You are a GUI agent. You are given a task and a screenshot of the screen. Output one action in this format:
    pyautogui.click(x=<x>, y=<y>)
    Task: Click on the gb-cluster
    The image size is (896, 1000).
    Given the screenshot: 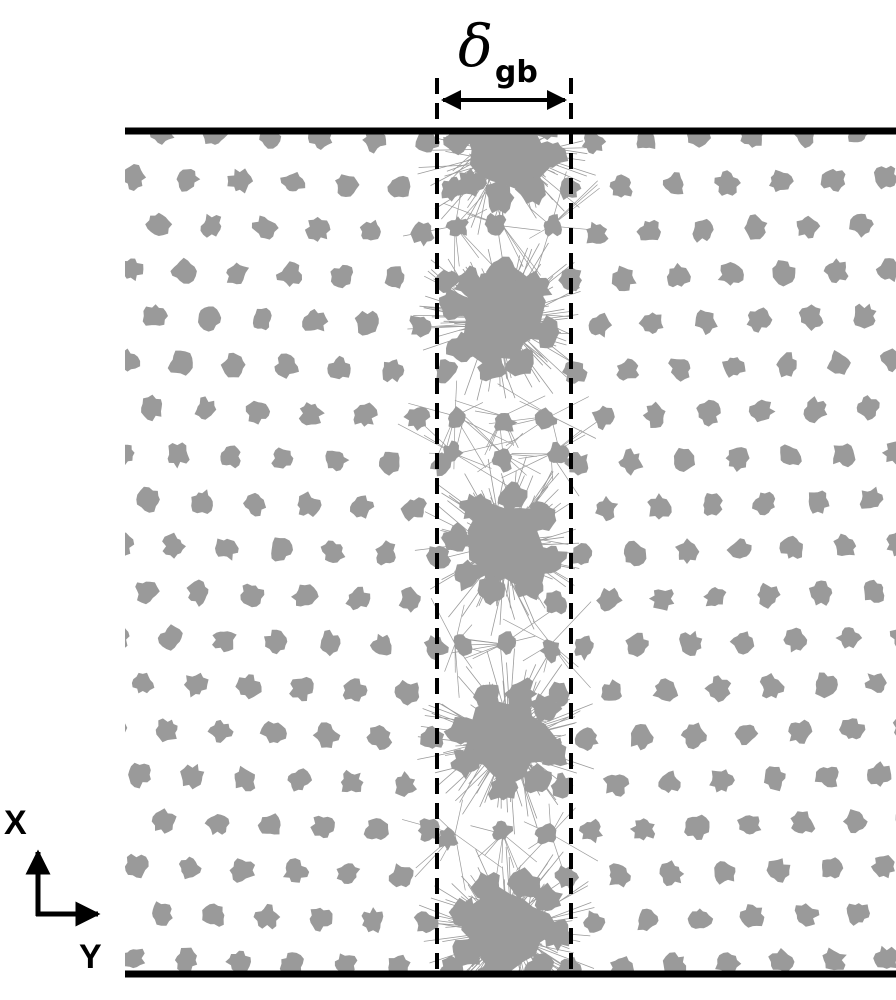 What is the action you would take?
    pyautogui.click(x=509, y=738)
    